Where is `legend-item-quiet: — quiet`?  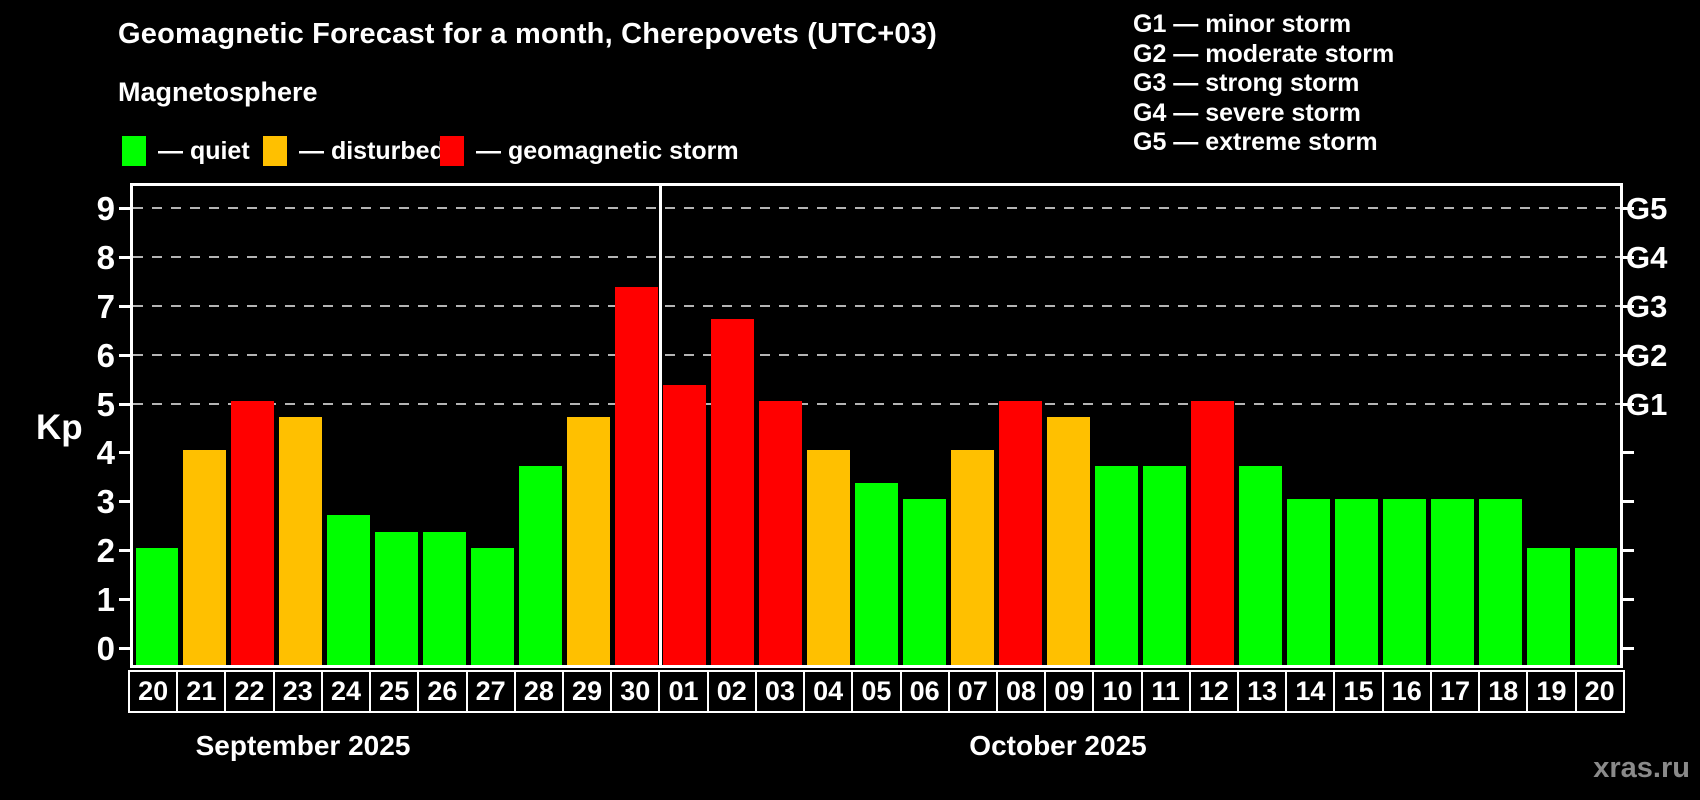 legend-item-quiet: — quiet is located at coordinates (186, 151).